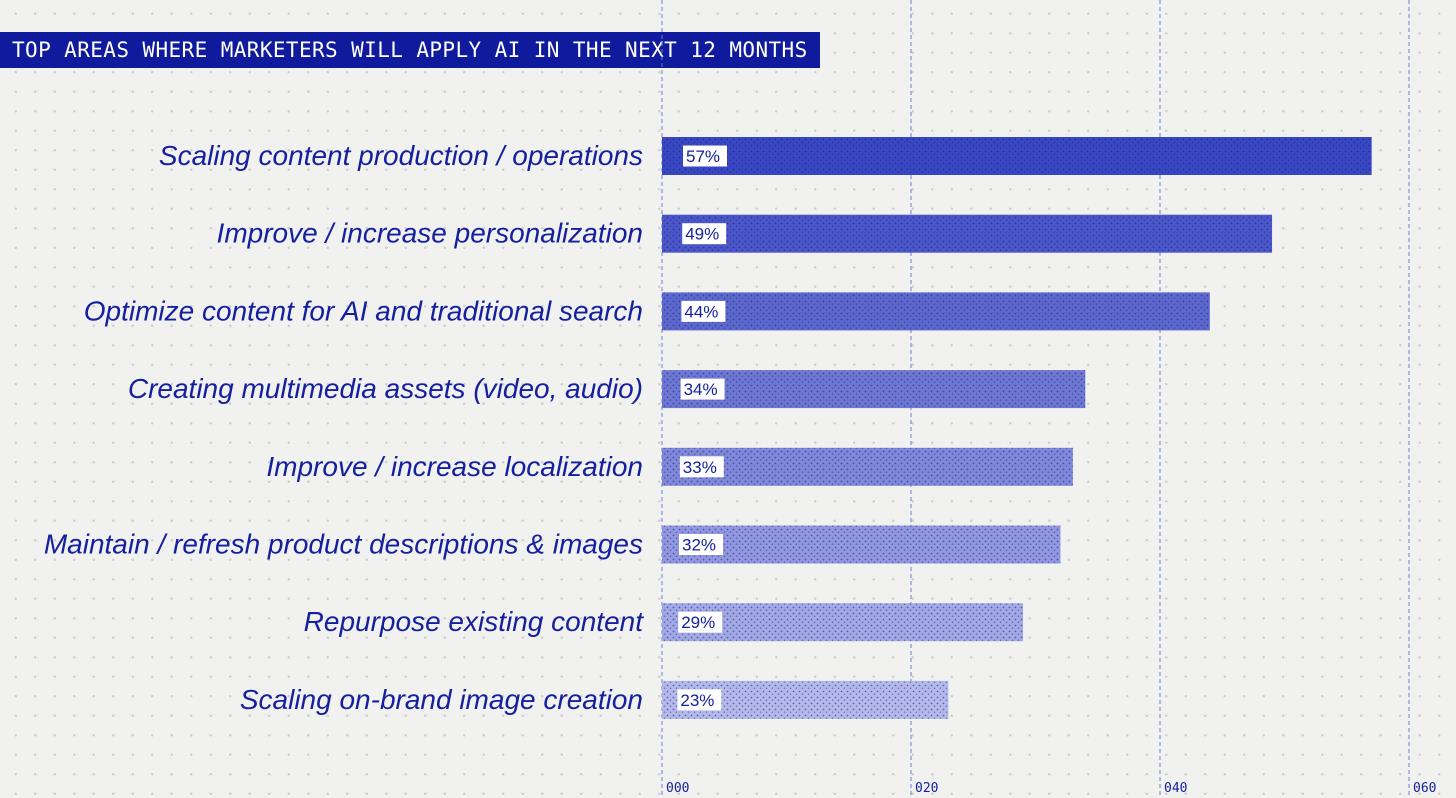 This screenshot has width=1456, height=798. Describe the element at coordinates (441, 699) in the screenshot. I see `category-label: Scaling on-brand image creation` at that location.